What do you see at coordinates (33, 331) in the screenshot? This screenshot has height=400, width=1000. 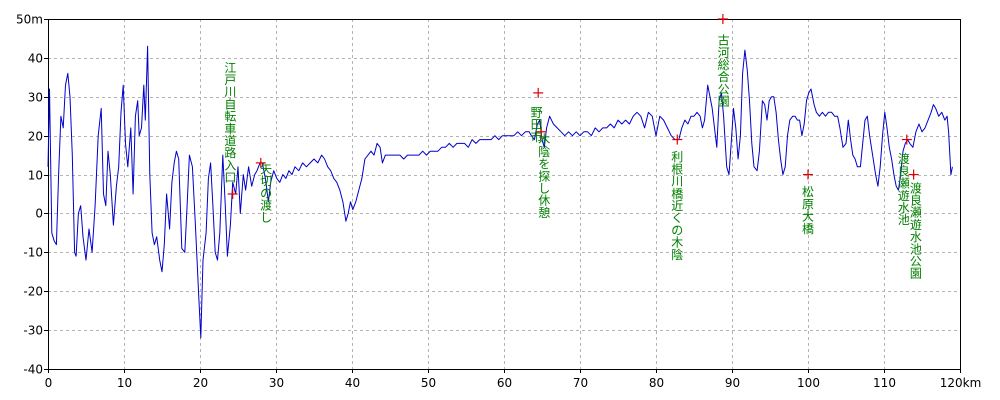 I see `y-tick-label: -30` at bounding box center [33, 331].